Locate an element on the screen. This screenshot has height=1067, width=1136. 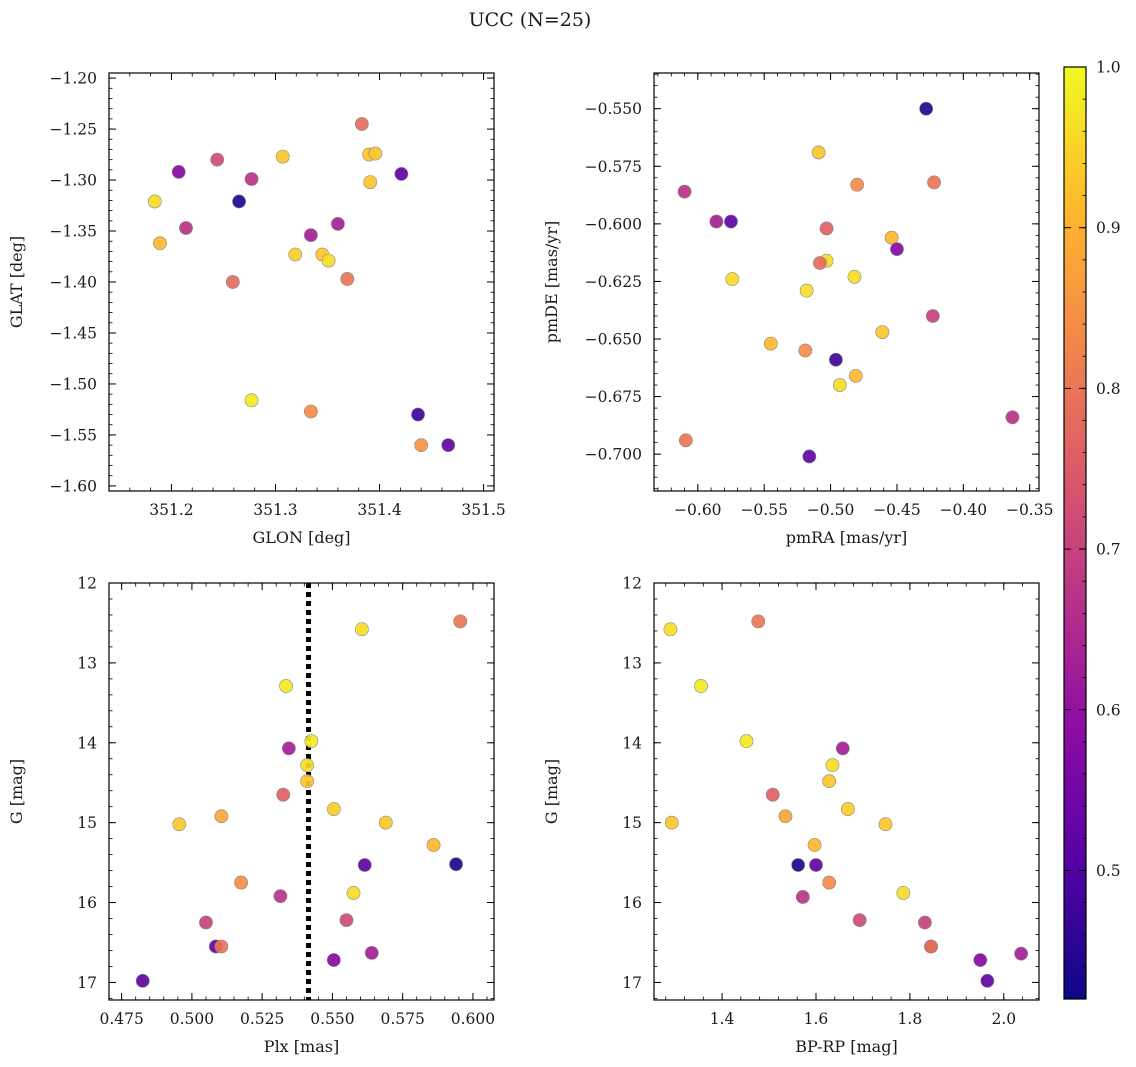
y-axis-label: pmDE [mas/yr] is located at coordinates (551, 282).